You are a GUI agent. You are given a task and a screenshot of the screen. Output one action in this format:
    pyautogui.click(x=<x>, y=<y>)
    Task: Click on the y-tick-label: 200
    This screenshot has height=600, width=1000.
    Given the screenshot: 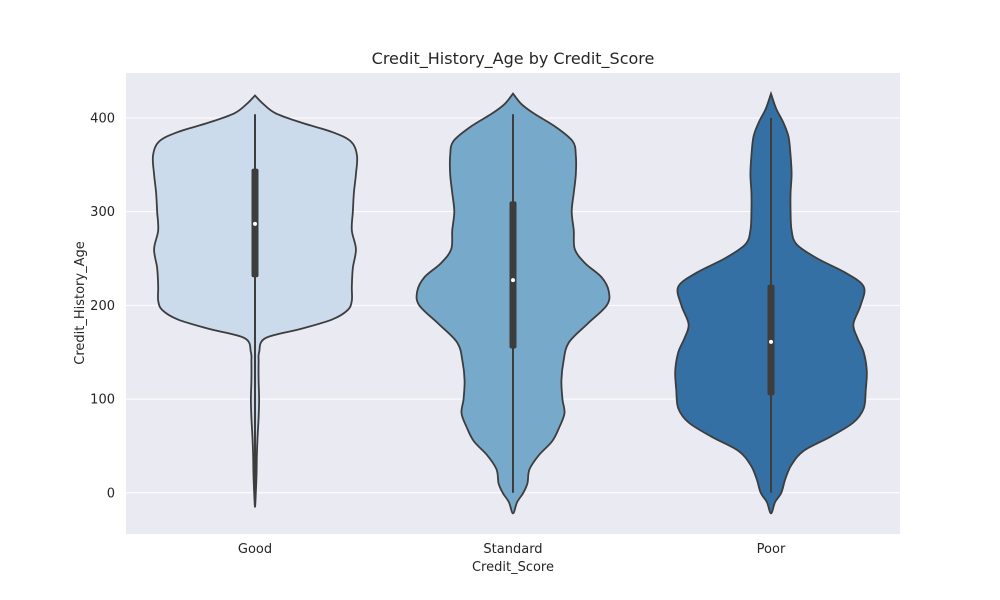 What is the action you would take?
    pyautogui.click(x=102, y=306)
    